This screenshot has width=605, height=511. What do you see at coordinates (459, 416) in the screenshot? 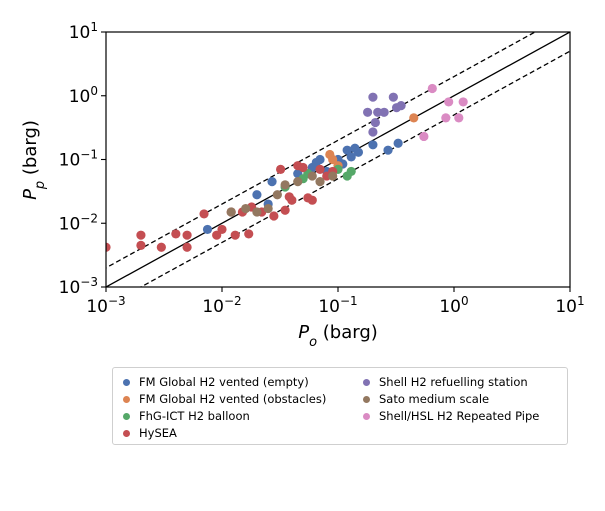
I see `legend-label: Shell/HSL H2 Repeated Pipe` at bounding box center [459, 416].